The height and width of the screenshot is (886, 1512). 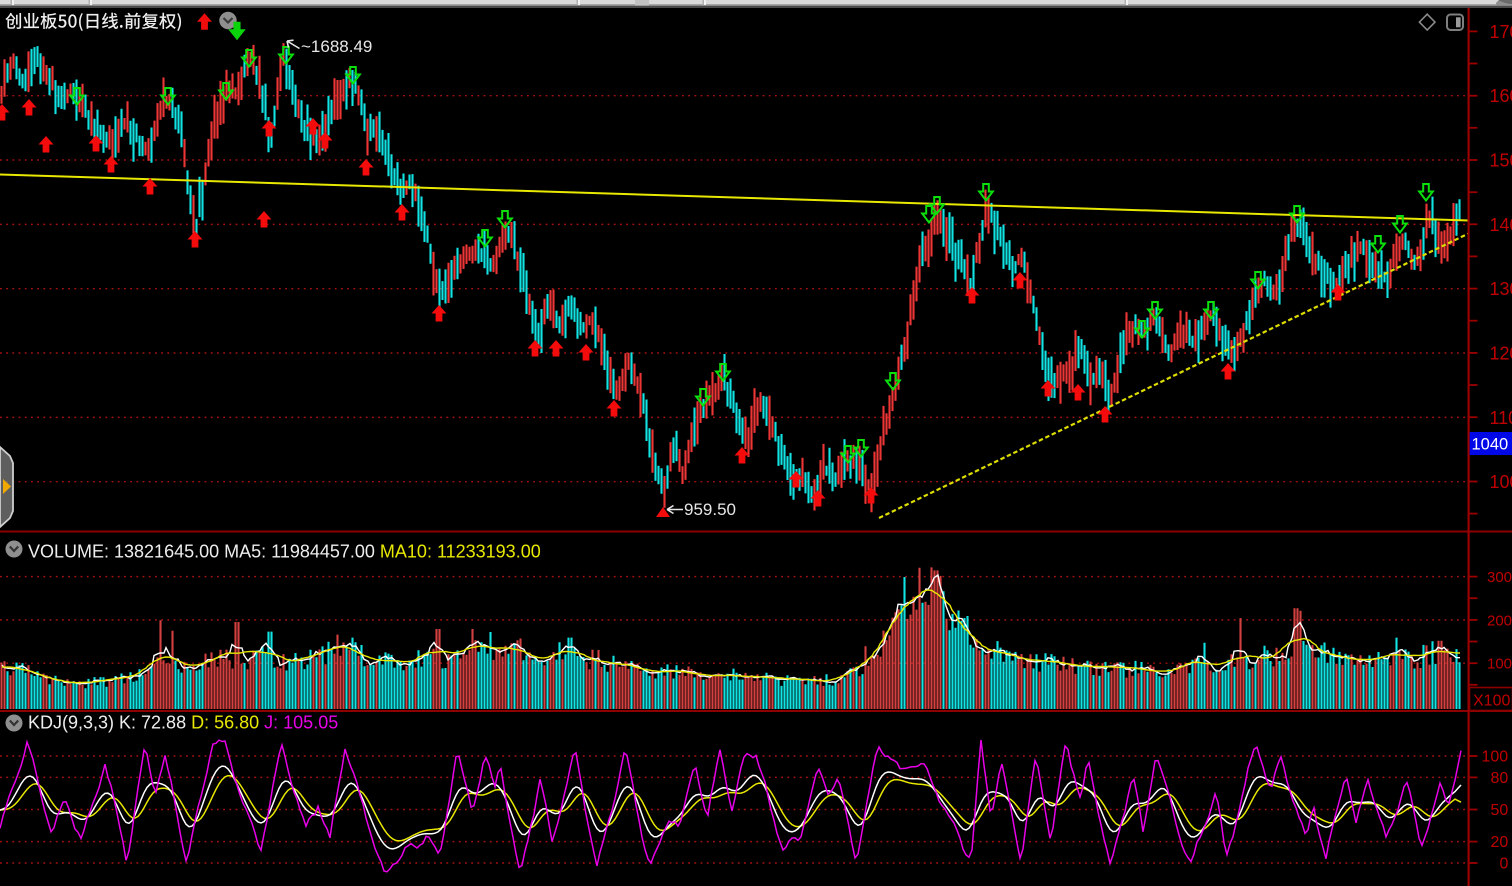 What do you see at coordinates (1501, 482) in the screenshot?
I see `svg-text: 1000` at bounding box center [1501, 482].